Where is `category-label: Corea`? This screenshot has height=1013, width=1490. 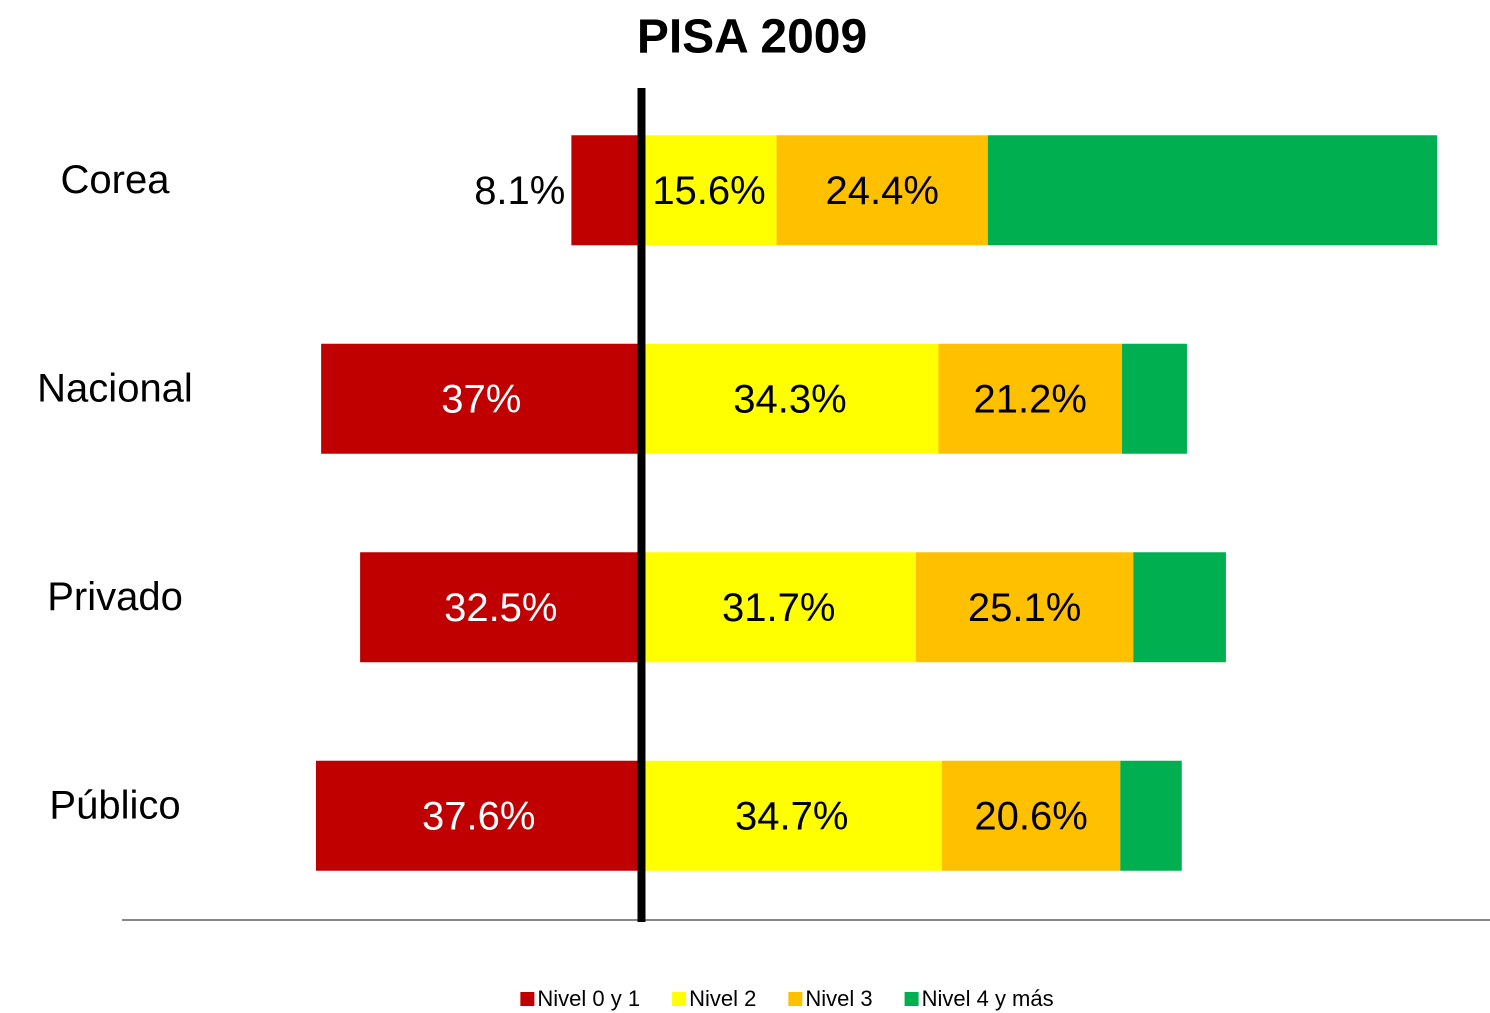 category-label: Corea is located at coordinates (116, 180).